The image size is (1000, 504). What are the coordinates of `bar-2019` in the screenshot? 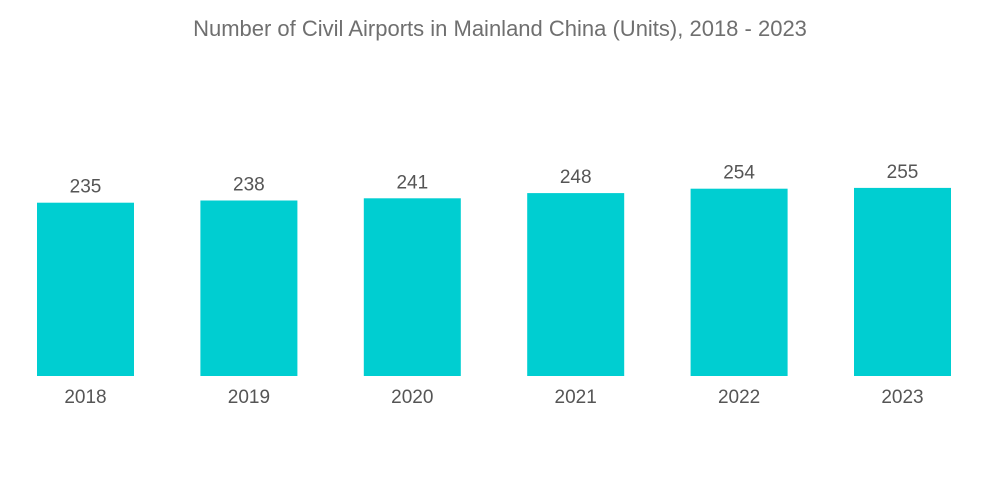 It's located at (249, 288).